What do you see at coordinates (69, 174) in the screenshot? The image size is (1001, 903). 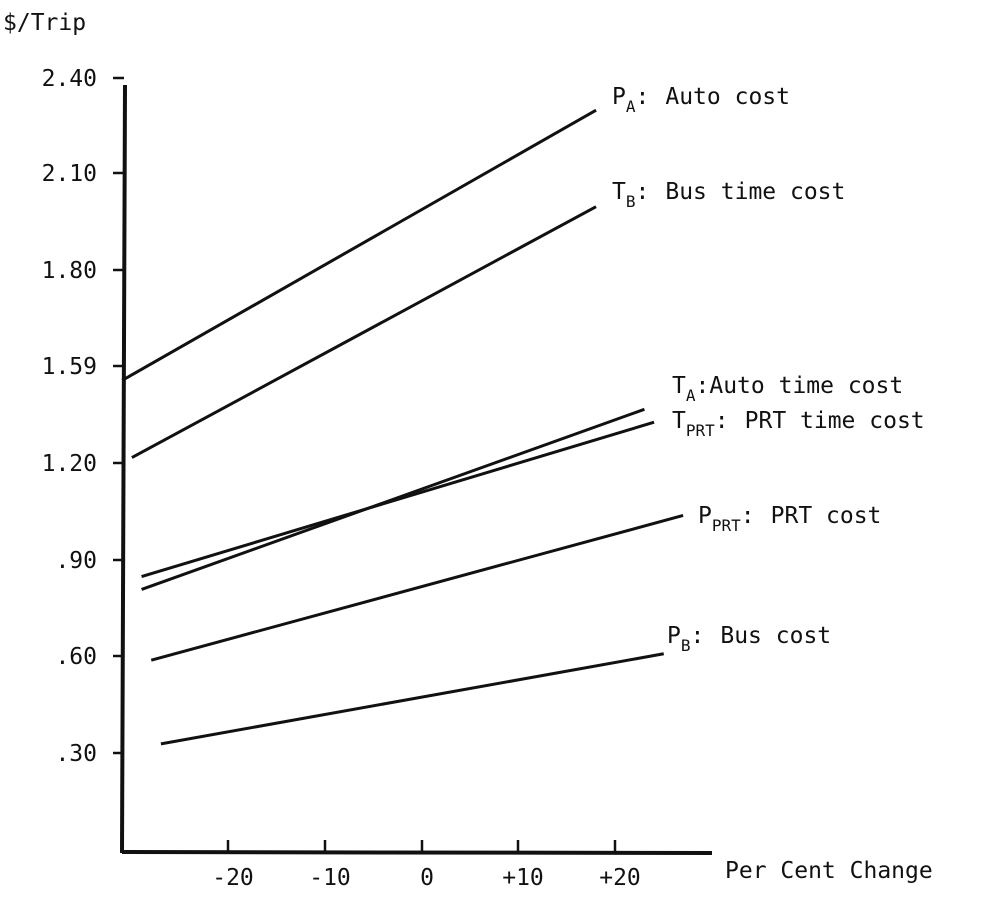 I see `y-tick-label: 2.10` at bounding box center [69, 174].